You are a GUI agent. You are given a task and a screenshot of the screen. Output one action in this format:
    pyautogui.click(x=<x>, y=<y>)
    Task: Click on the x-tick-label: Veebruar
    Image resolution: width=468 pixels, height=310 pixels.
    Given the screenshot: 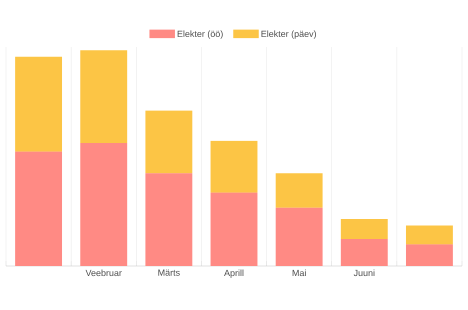 What is the action you would take?
    pyautogui.click(x=104, y=273)
    